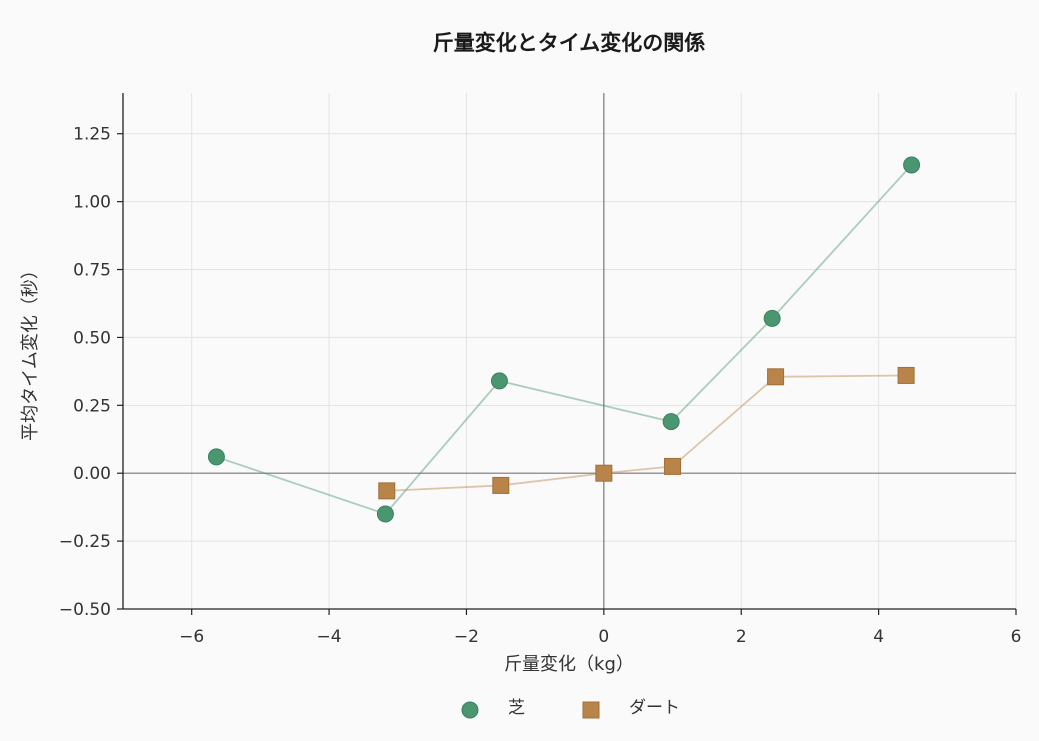 The image size is (1039, 741). I want to click on x-ticks: −6 −4 −2 0 2 4 6, so click(600, 628).